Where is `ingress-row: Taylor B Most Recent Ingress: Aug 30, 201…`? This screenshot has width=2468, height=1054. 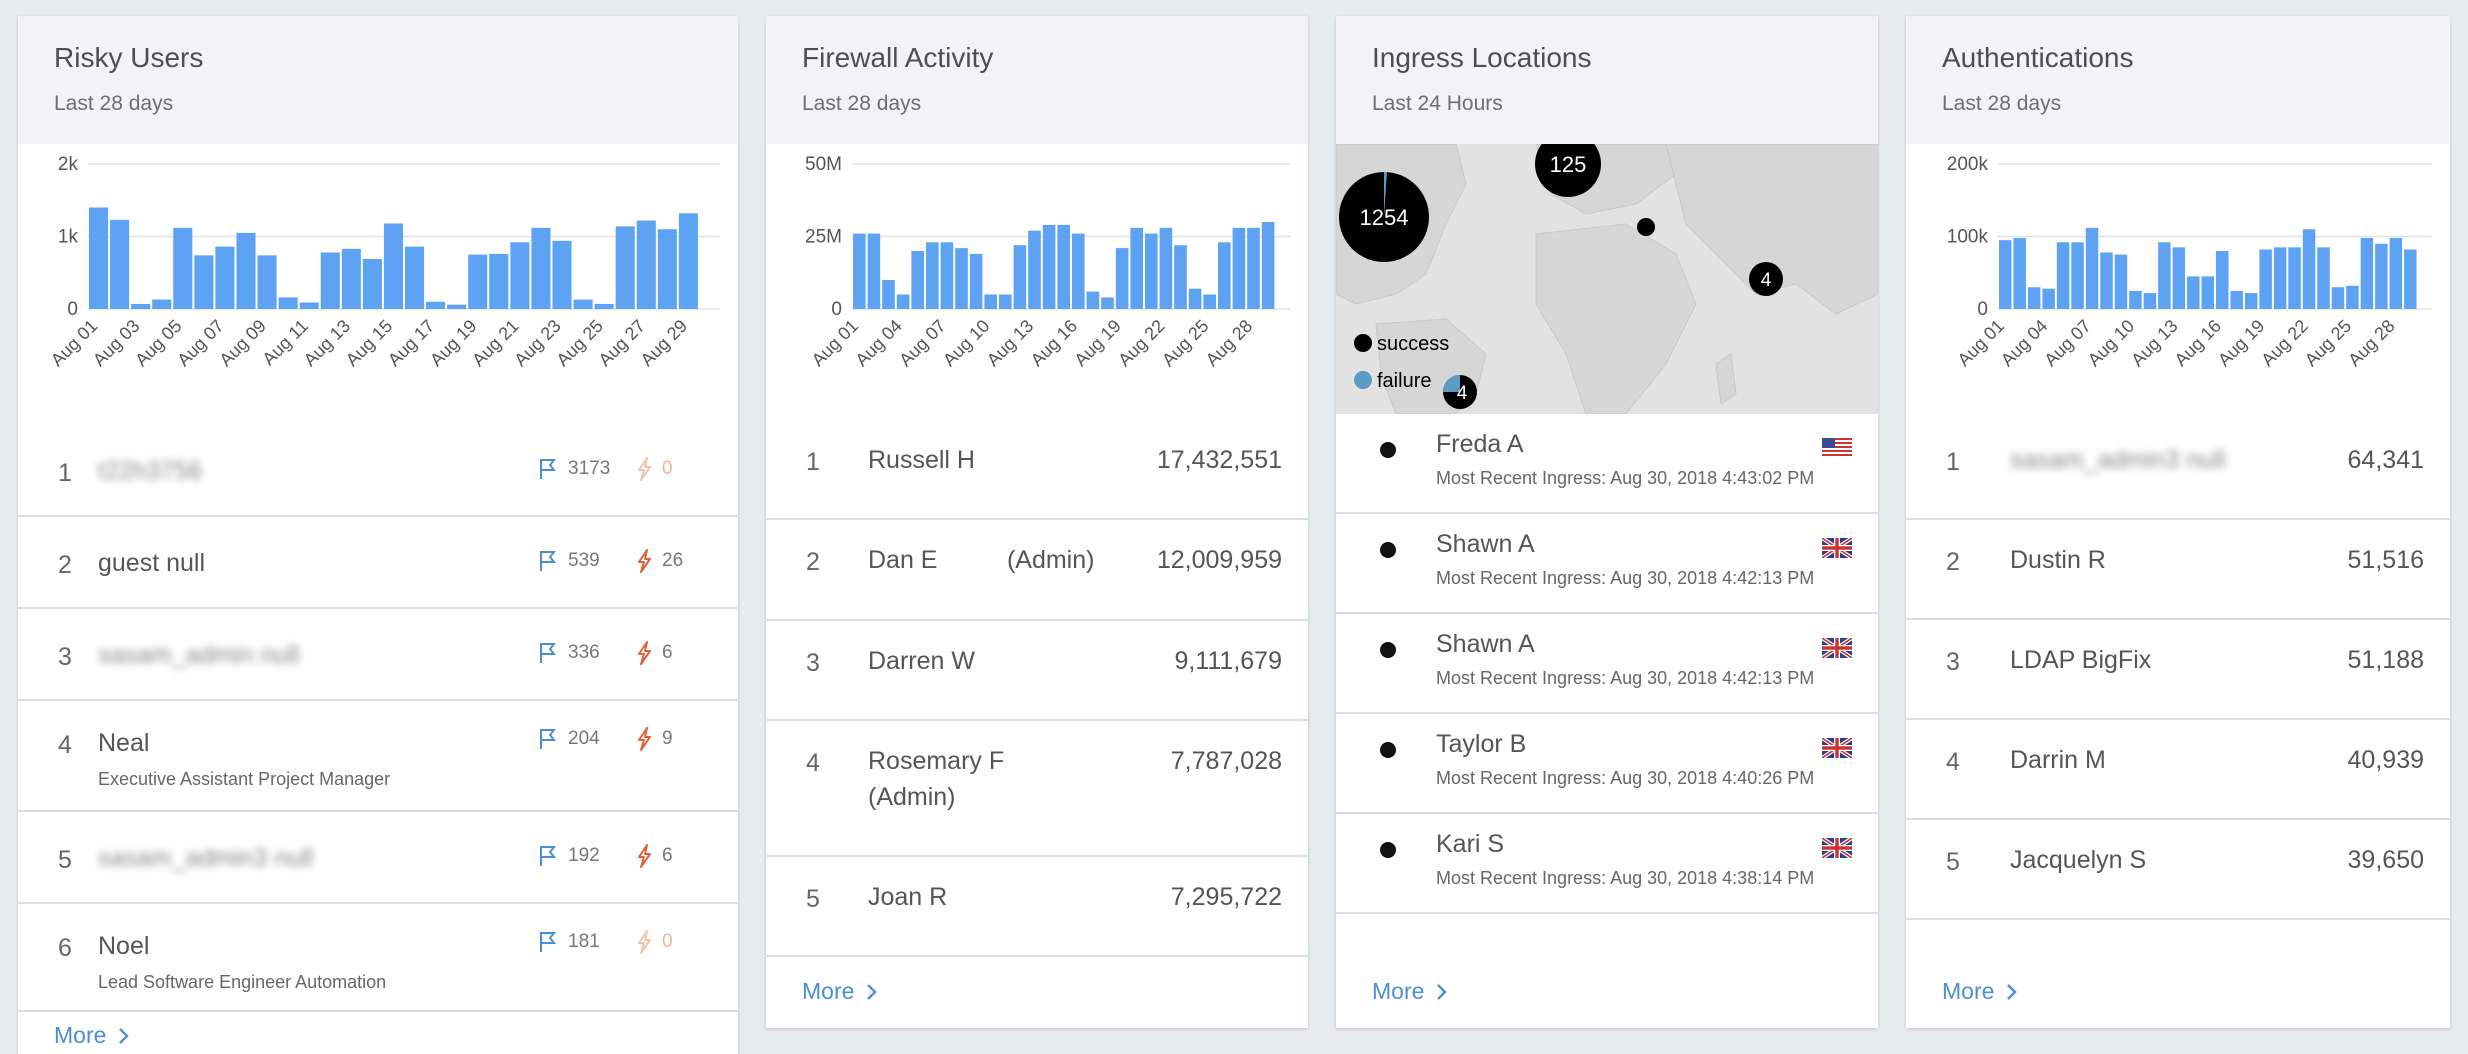 ingress-row: Taylor B Most Recent Ingress: Aug 30, 201… is located at coordinates (1607, 764).